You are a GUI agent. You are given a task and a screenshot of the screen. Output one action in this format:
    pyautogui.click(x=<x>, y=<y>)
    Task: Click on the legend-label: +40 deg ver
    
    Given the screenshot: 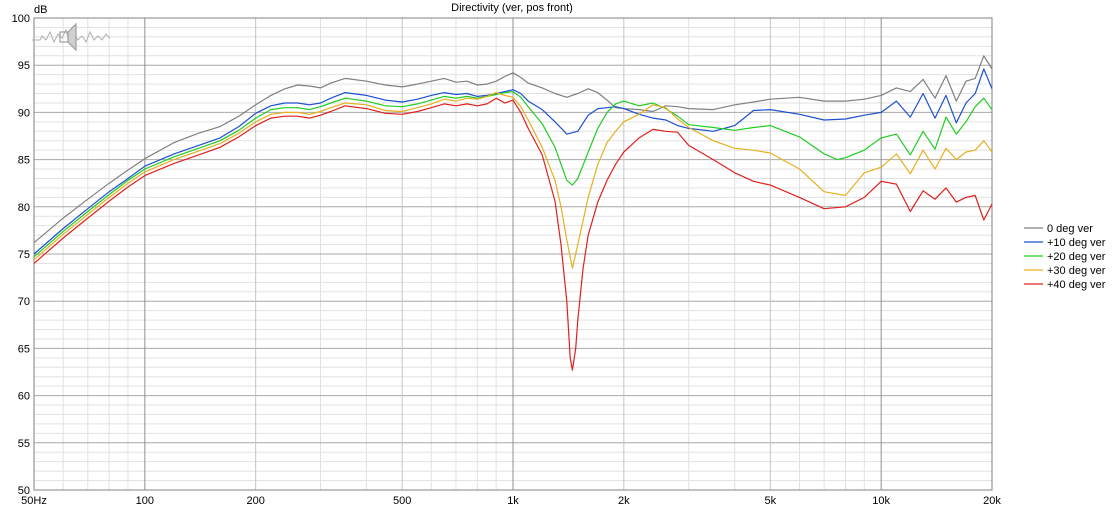 What is the action you would take?
    pyautogui.click(x=1076, y=285)
    